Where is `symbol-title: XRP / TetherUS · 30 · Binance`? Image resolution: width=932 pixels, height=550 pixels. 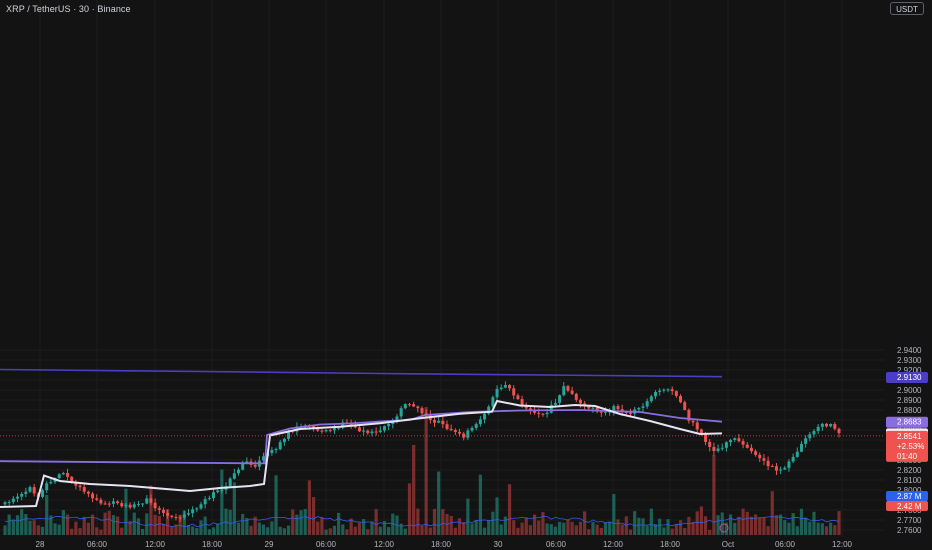
symbol-title: XRP / TetherUS · 30 · Binance is located at coordinates (68, 9).